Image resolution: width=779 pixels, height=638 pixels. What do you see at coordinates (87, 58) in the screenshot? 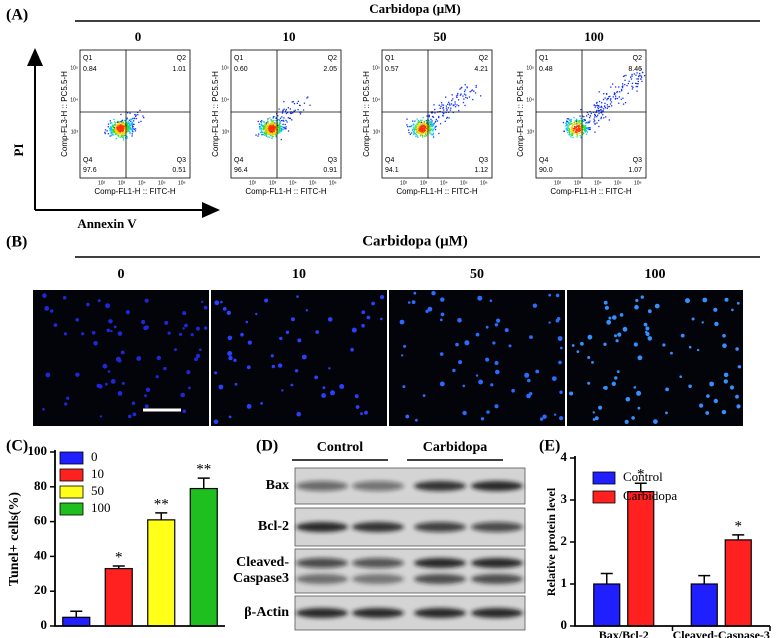
I see `quadrant-name: Q1` at bounding box center [87, 58].